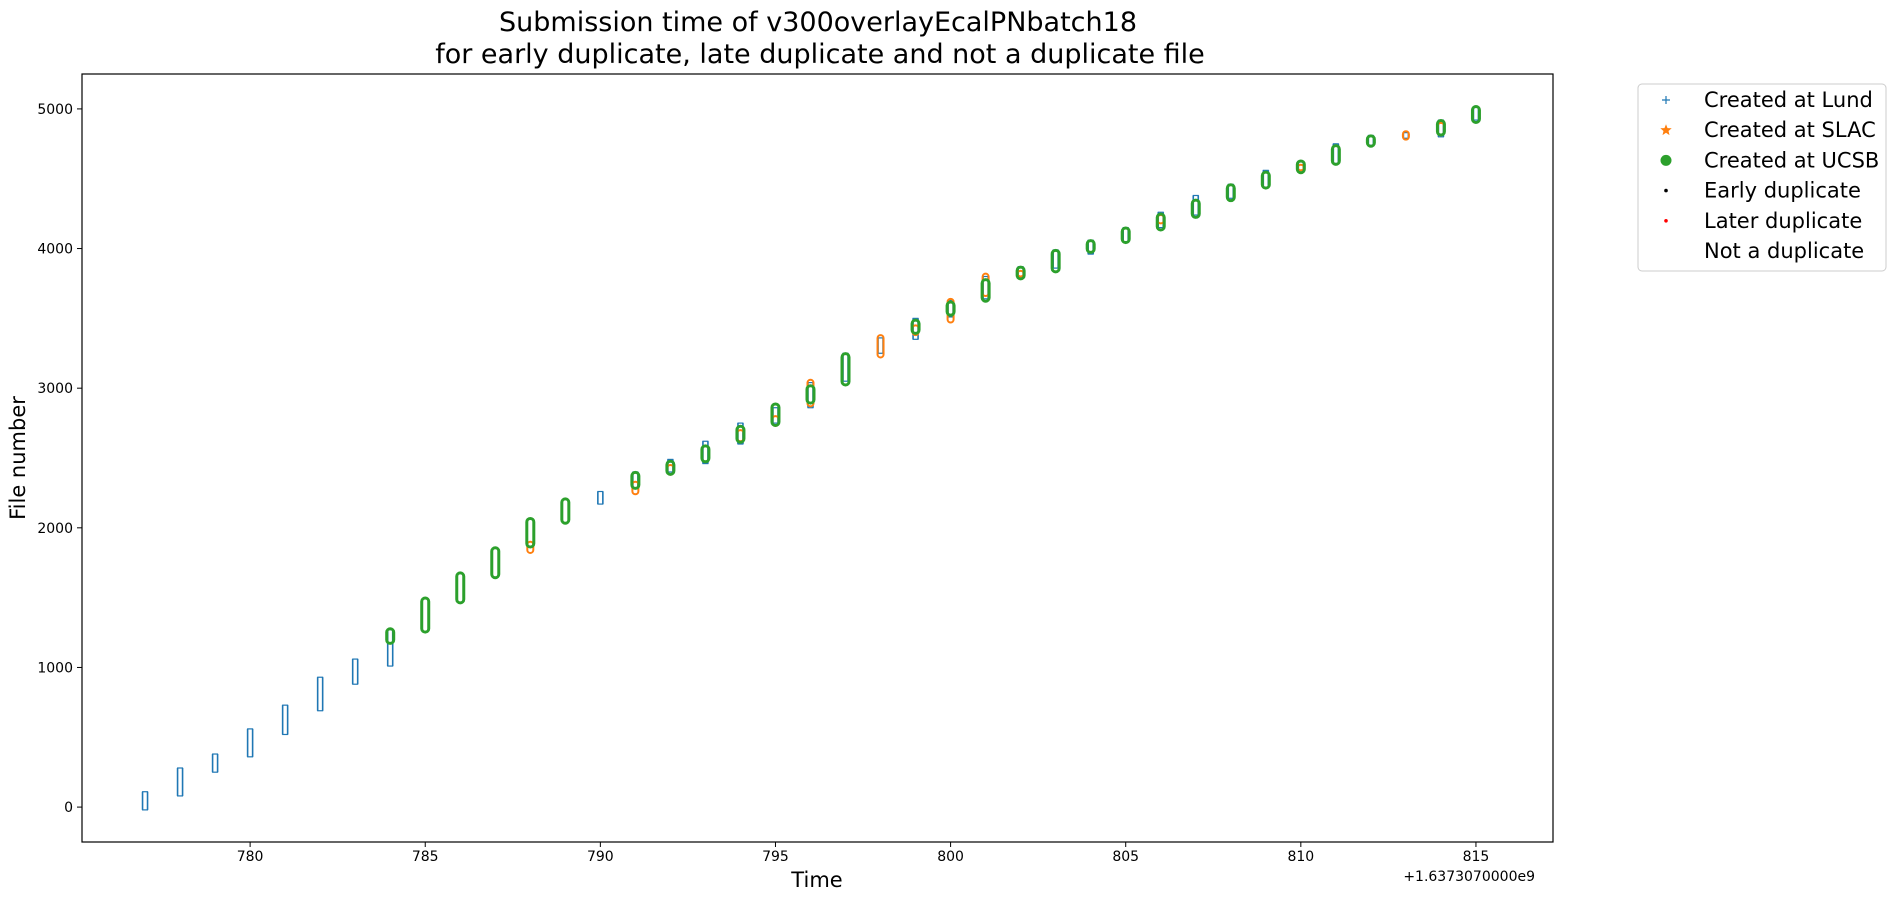 The width and height of the screenshot is (1895, 902). Describe the element at coordinates (55, 529) in the screenshot. I see `y-tick-label: 2000` at that location.